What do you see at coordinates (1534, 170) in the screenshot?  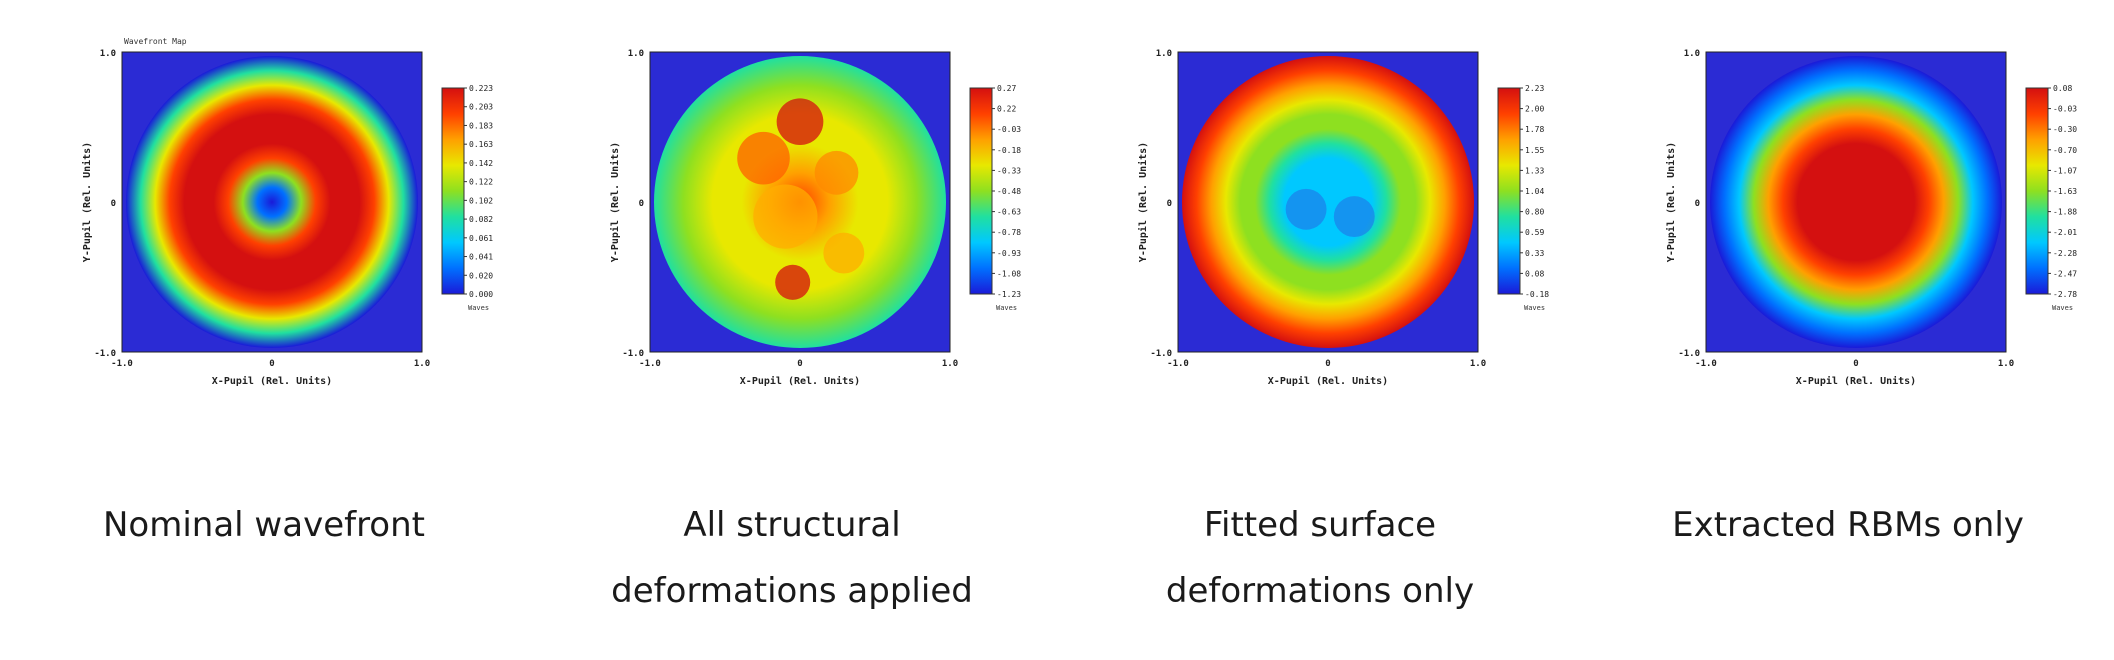 I see `colorbar-tick-label: 1.33` at bounding box center [1534, 170].